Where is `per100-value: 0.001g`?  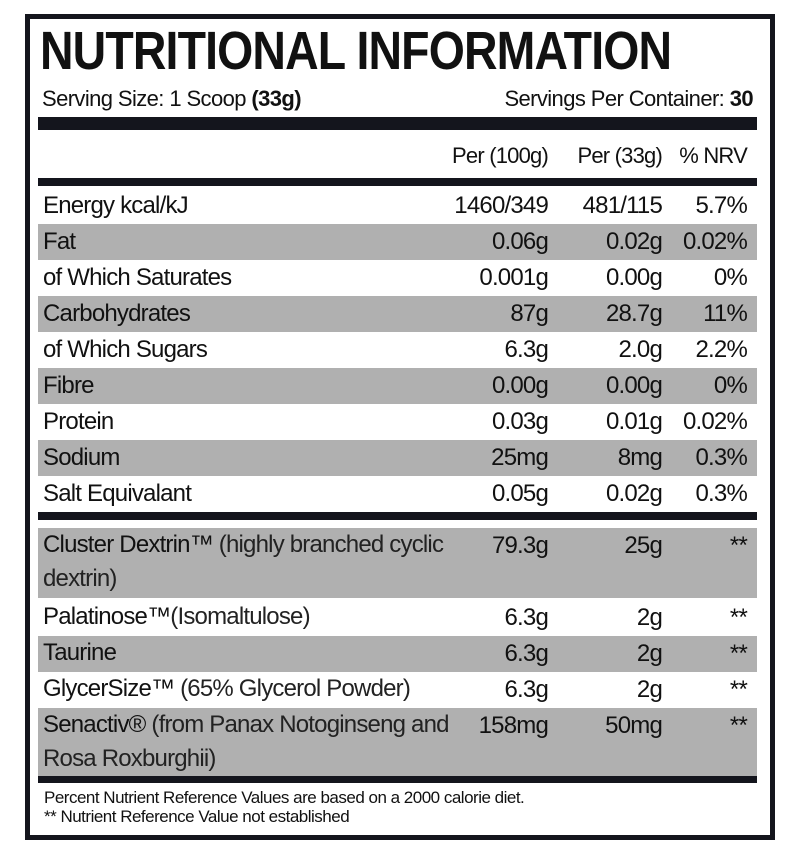 per100-value: 0.001g is located at coordinates (513, 277).